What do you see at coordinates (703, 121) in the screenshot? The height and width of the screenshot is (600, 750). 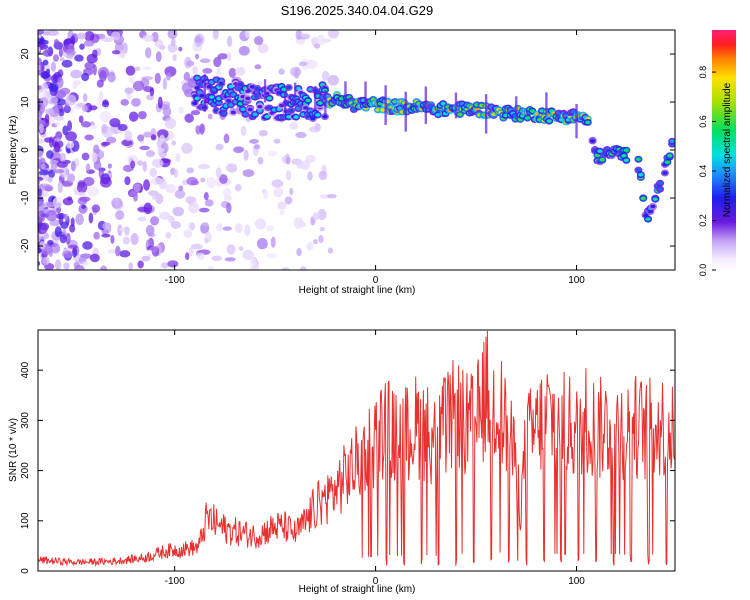 I see `colorbar-tick-label: 0.6` at bounding box center [703, 121].